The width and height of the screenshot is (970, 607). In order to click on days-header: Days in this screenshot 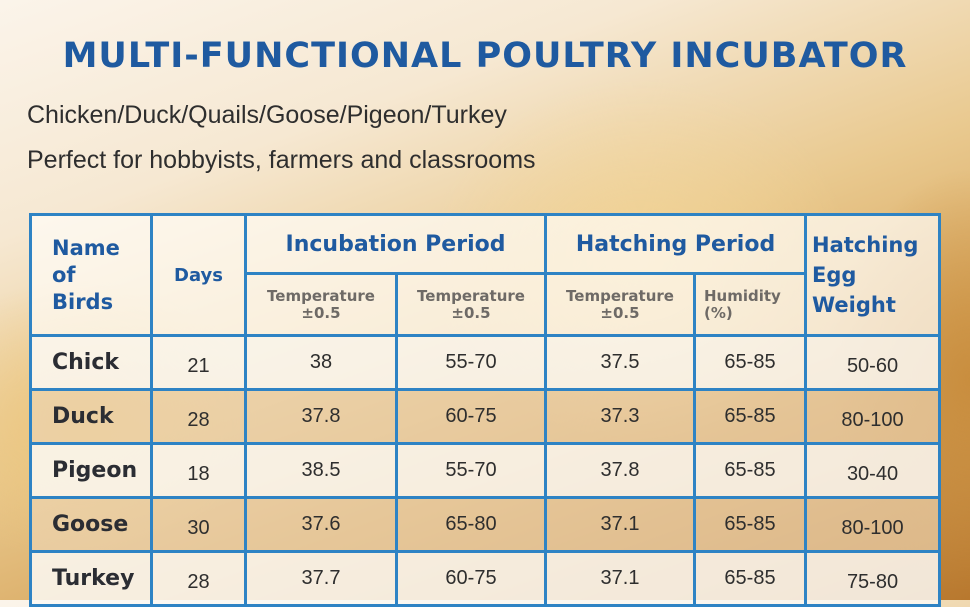, I will do `click(198, 275)`.